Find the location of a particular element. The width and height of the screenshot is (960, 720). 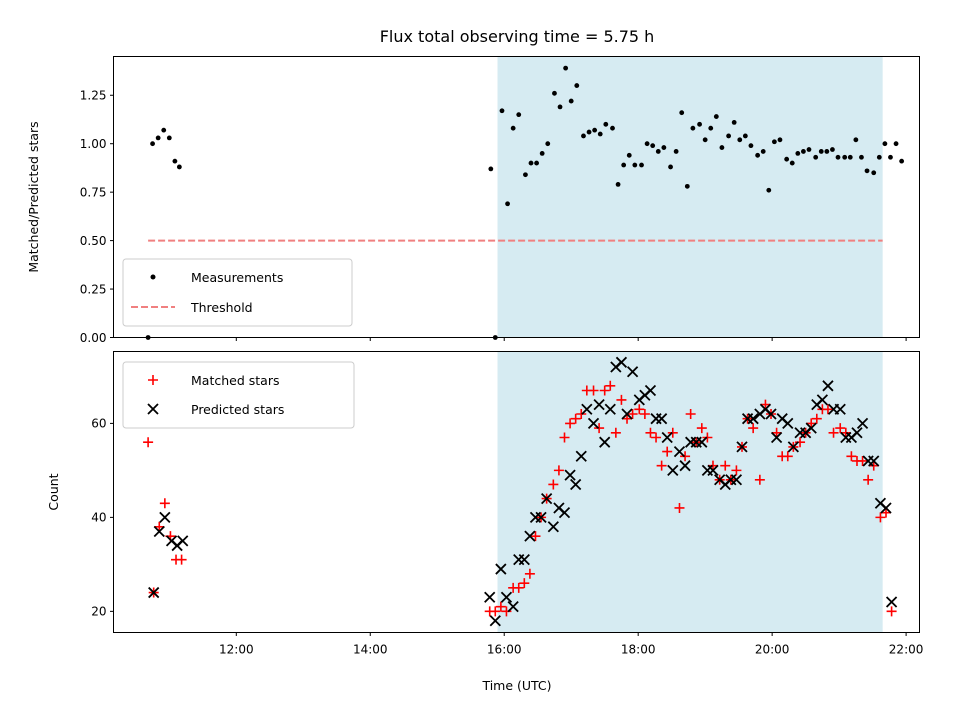

x-ticks-bottom: 12:00 14:00 16:00 18:00 20:00 22:00 is located at coordinates (571, 644).